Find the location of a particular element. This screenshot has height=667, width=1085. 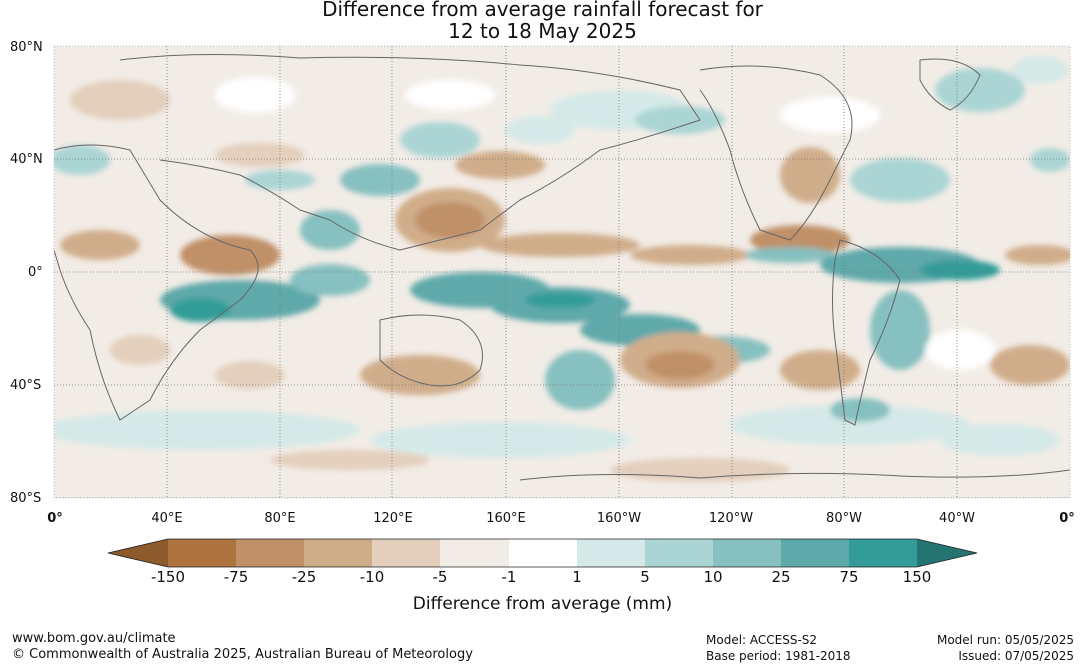

lat-label-80s: 80°S is located at coordinates (26, 498).